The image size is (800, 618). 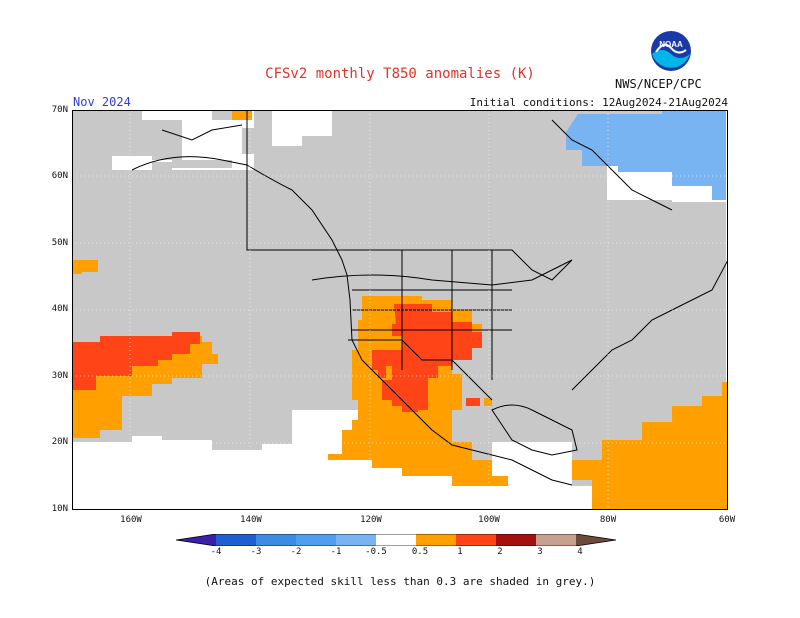 I want to click on lon-label: 100W, so click(x=489, y=520).